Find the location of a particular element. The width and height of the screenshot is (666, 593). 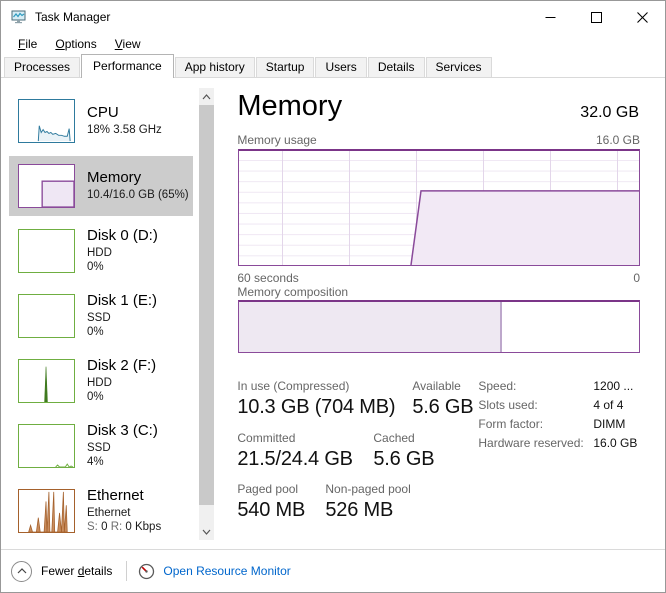

window-controls is located at coordinates (596, 17).